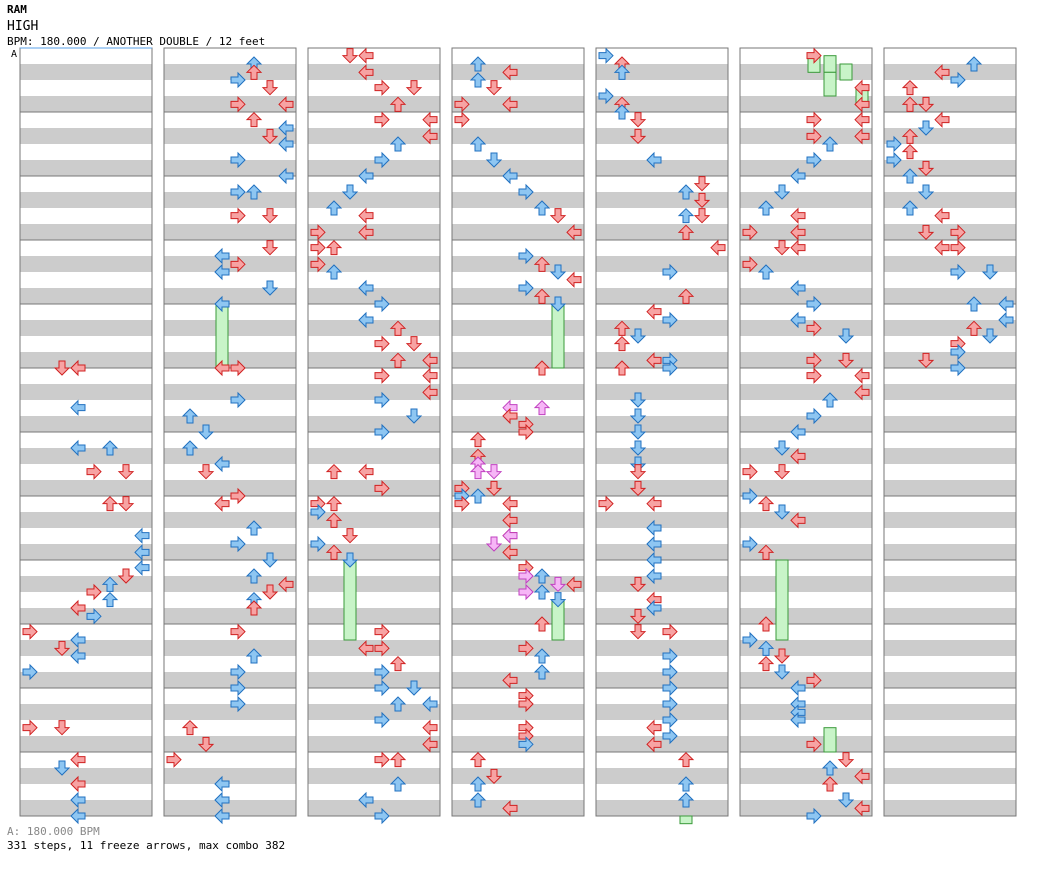 The image size is (1040, 876). Describe the element at coordinates (14, 54) in the screenshot. I see `bpm-marker-label: A` at that location.